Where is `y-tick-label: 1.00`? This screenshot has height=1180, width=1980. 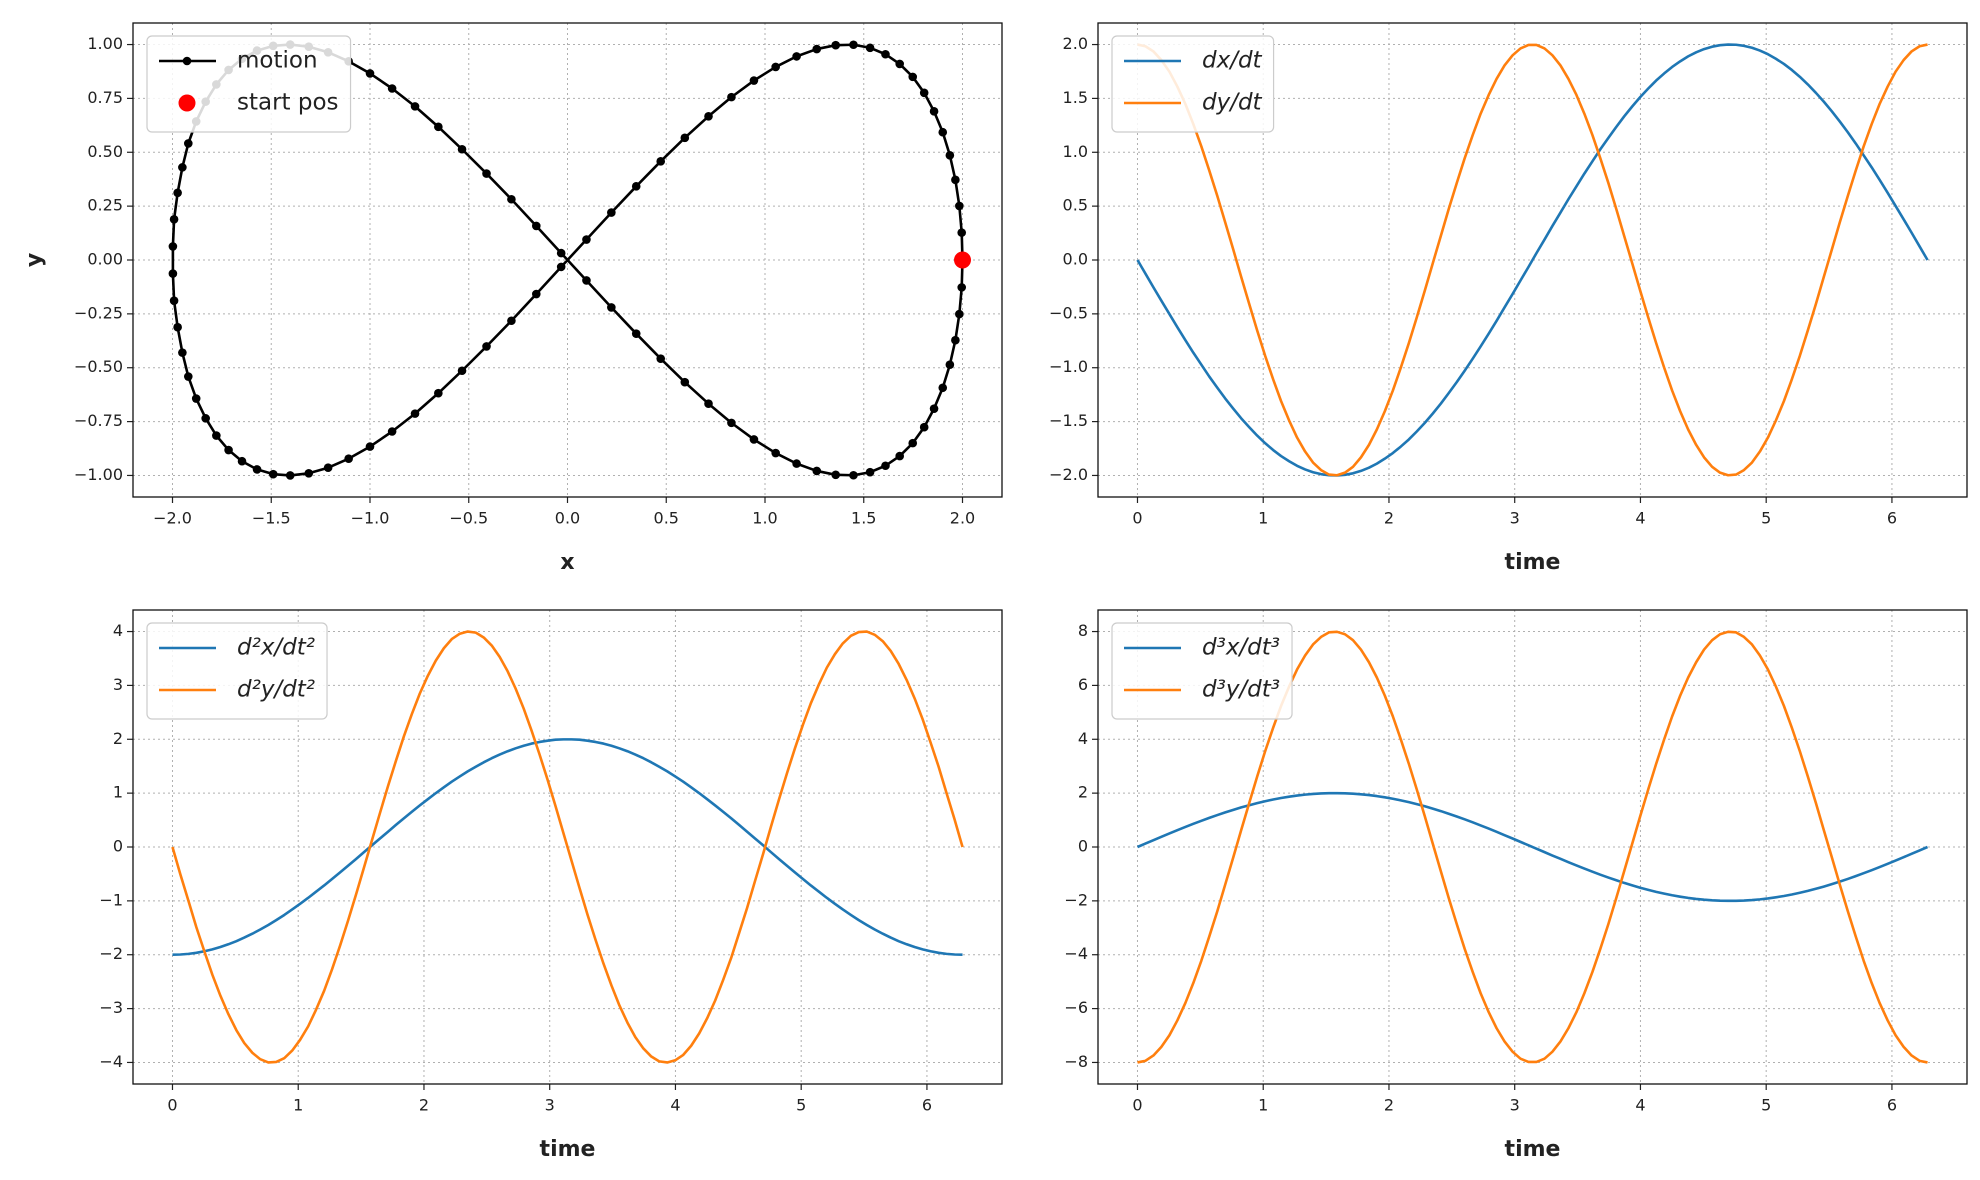
y-tick-label: 1.00 is located at coordinates (105, 43).